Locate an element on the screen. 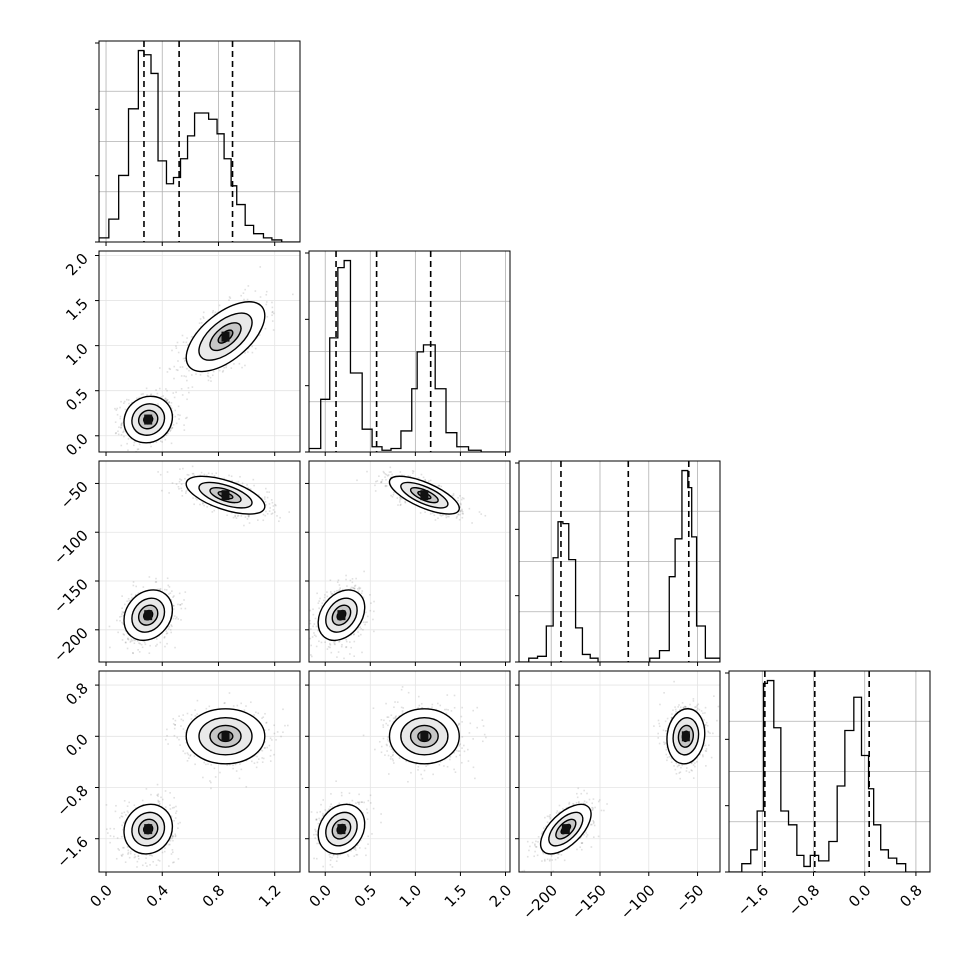 The width and height of the screenshot is (970, 970). scatter-panel-p0-p2: −200−150−100−50 is located at coordinates (175, 563).